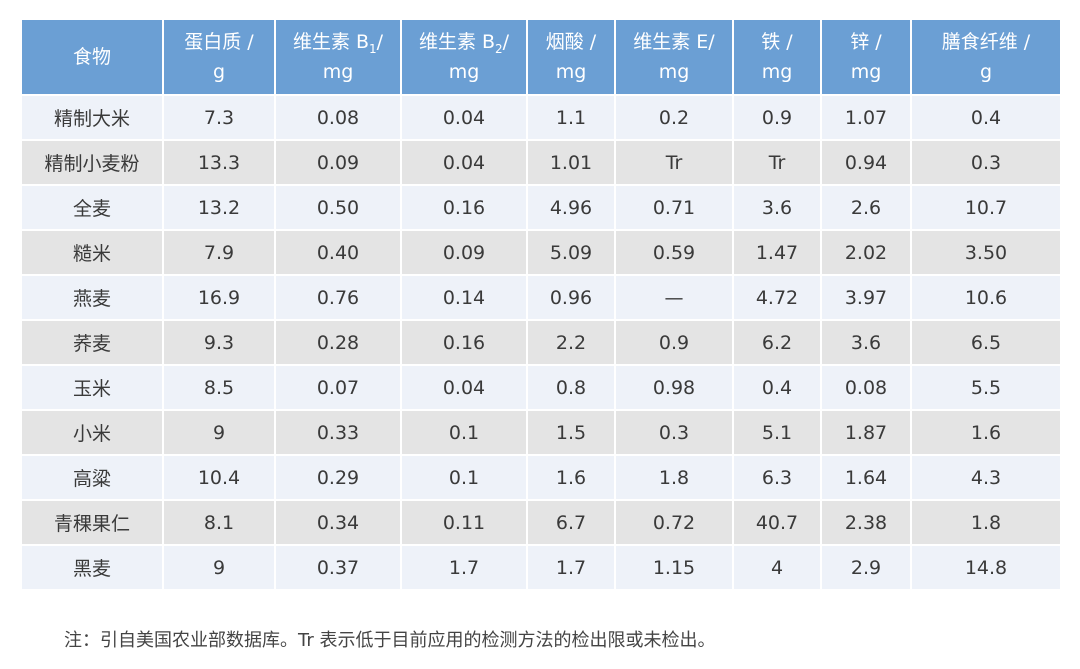 The width and height of the screenshot is (1080, 669). Describe the element at coordinates (986, 297) in the screenshot. I see `value-cell-dietary-fiber: 10.6` at that location.